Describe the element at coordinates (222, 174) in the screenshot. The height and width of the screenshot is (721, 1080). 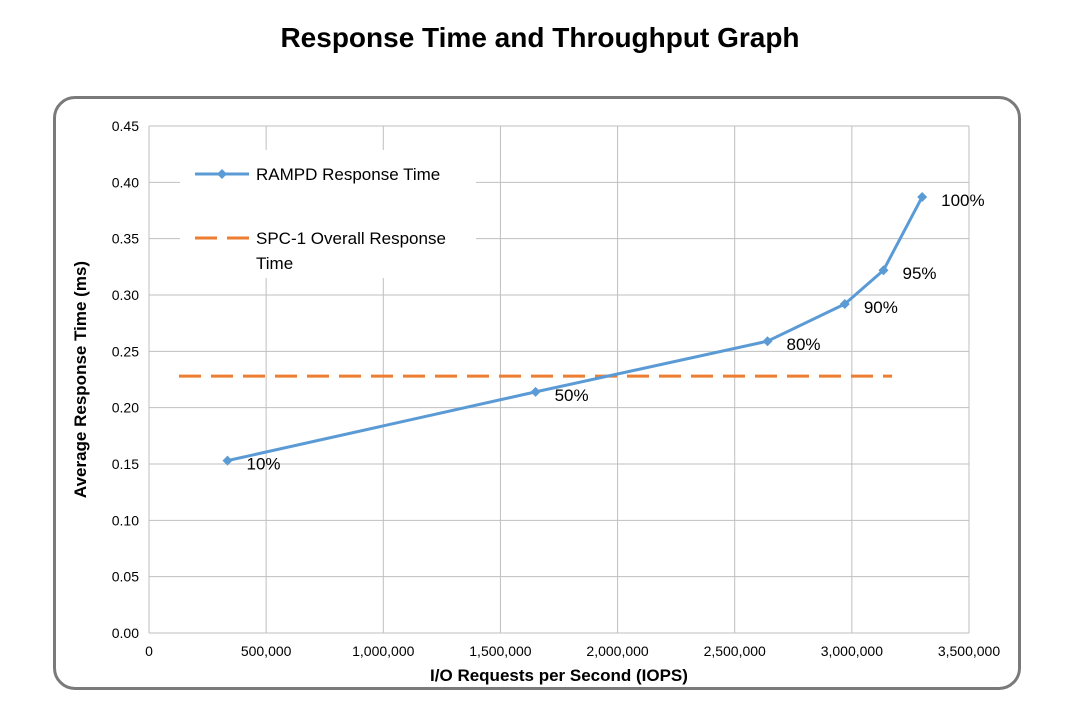
I see `legend-rampd-marker` at that location.